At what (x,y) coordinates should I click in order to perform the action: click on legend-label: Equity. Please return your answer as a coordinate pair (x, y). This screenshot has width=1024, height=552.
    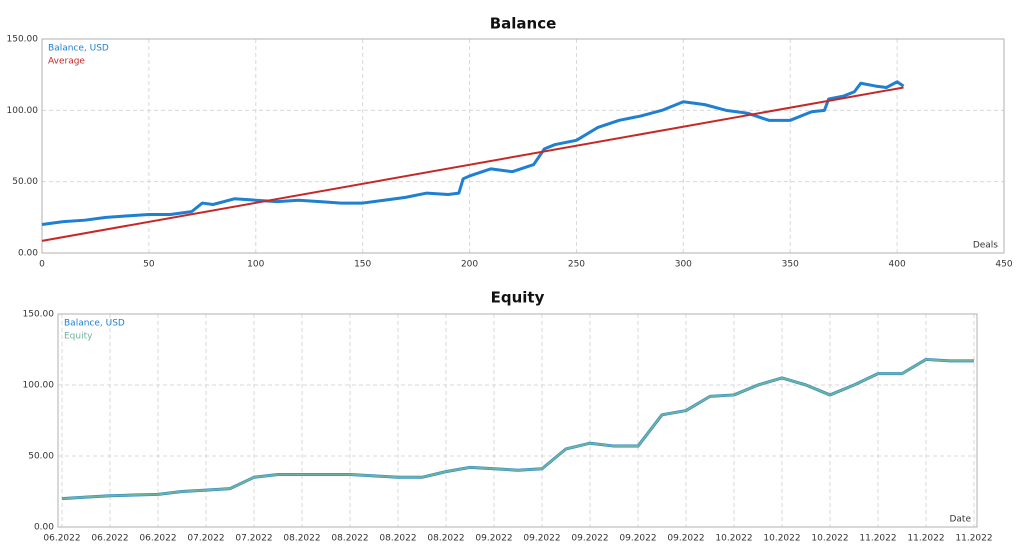
    Looking at the image, I should click on (78, 337).